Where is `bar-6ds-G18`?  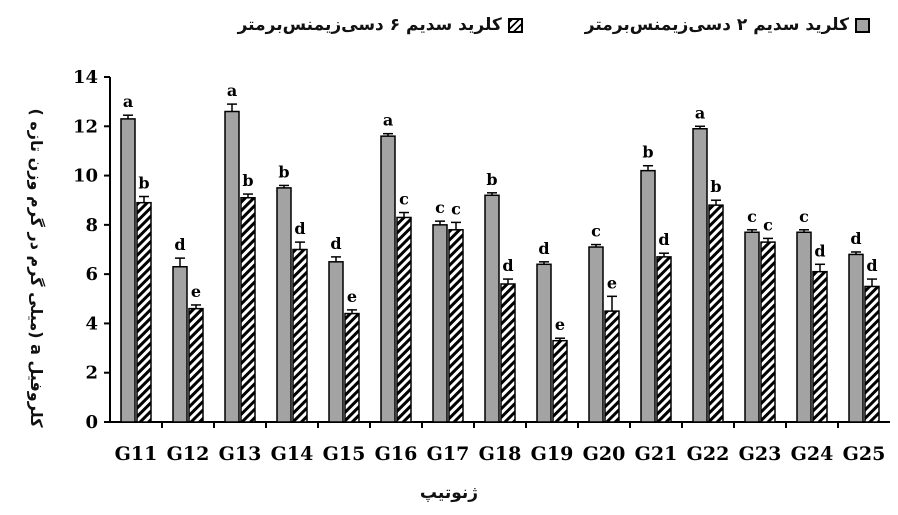
bar-6ds-G18 is located at coordinates (508, 353).